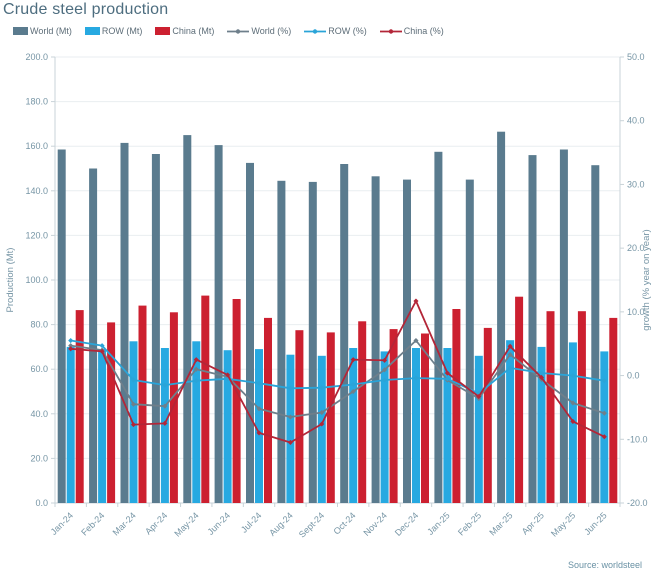 The width and height of the screenshot is (660, 576). I want to click on world-pct-line-swatch-icon, so click(238, 31).